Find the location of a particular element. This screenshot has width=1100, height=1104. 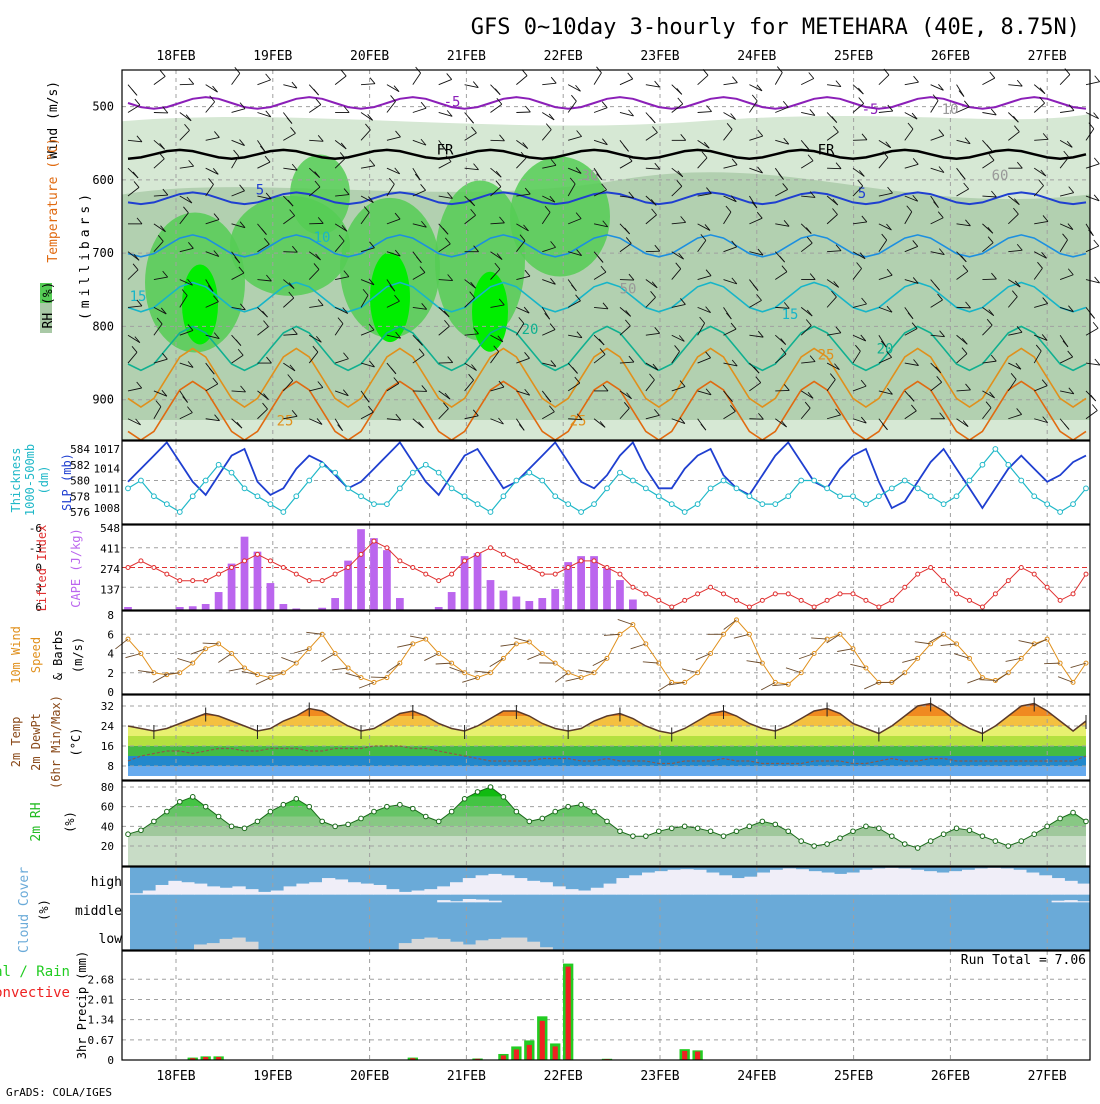

cape-tick-label: 548 is located at coordinates (110, 528).